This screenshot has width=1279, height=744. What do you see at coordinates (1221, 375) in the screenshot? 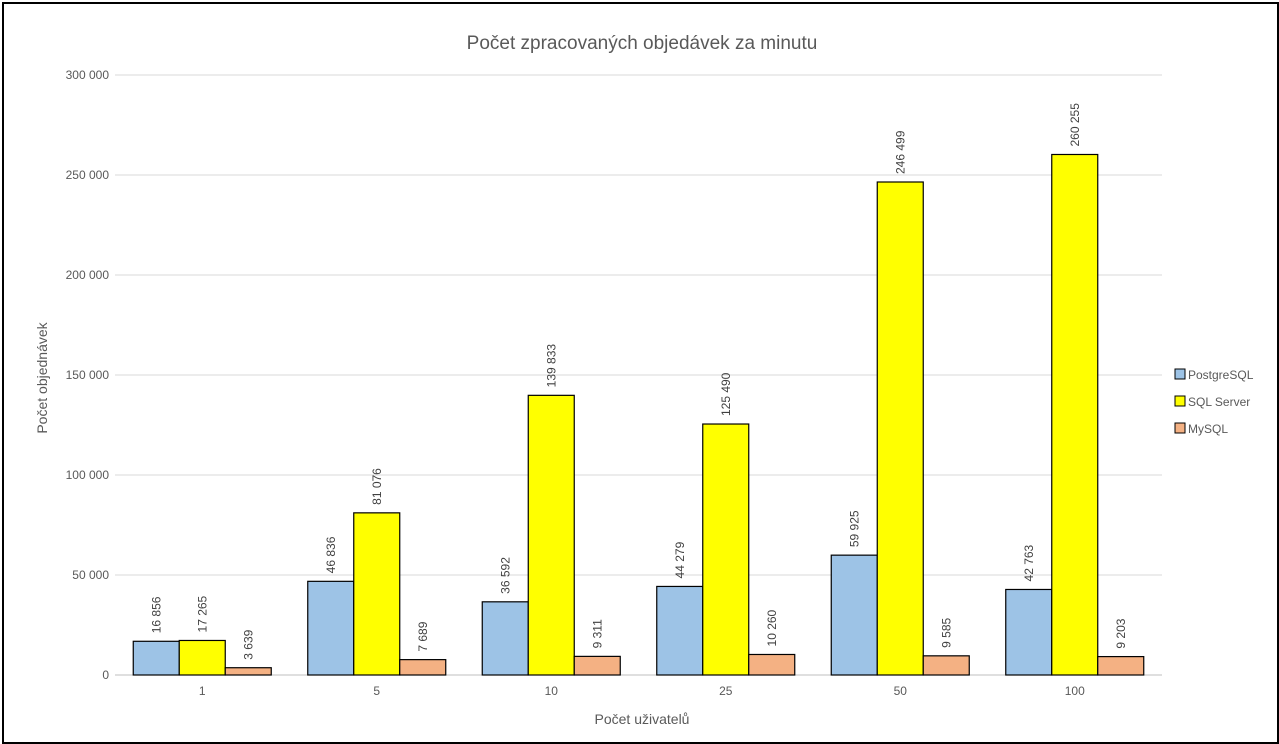
I see `legend-label: PostgreSQL` at bounding box center [1221, 375].